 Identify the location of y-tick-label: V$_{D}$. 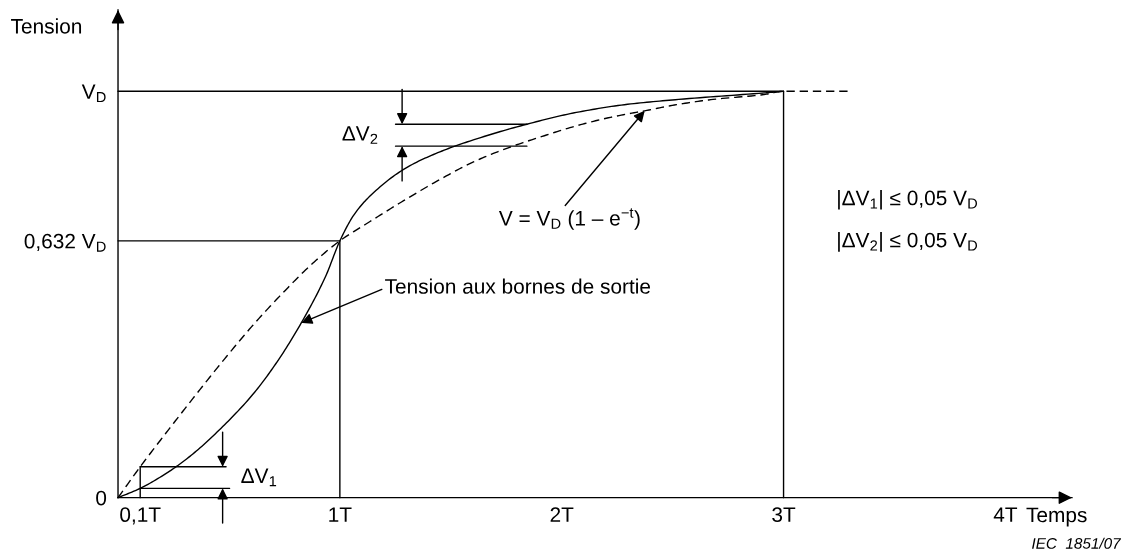
(93, 93).